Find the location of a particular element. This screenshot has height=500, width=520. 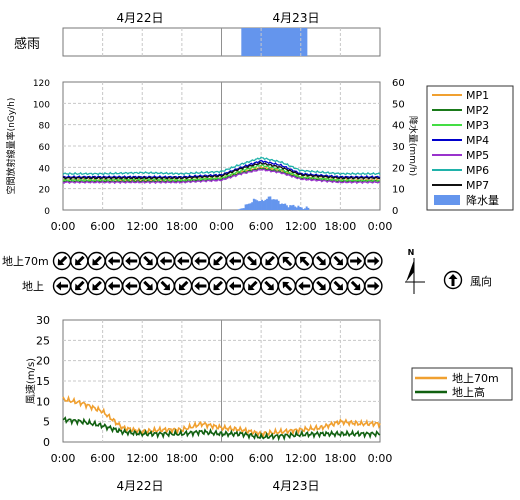

rain-y-tick-label: 20 is located at coordinates (398, 168).